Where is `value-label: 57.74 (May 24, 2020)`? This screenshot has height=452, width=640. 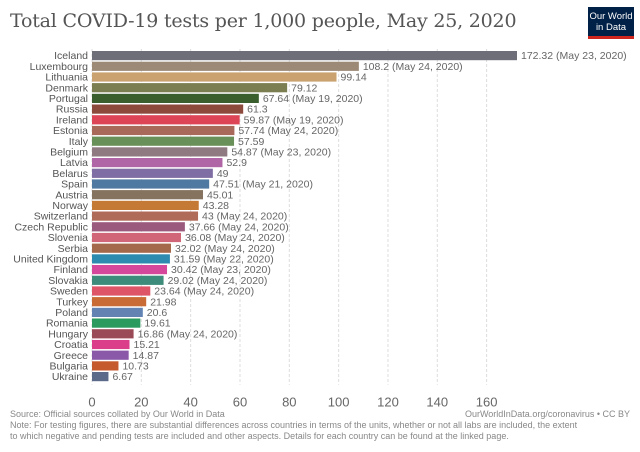
value-label: 57.74 (May 24, 2020) is located at coordinates (288, 131).